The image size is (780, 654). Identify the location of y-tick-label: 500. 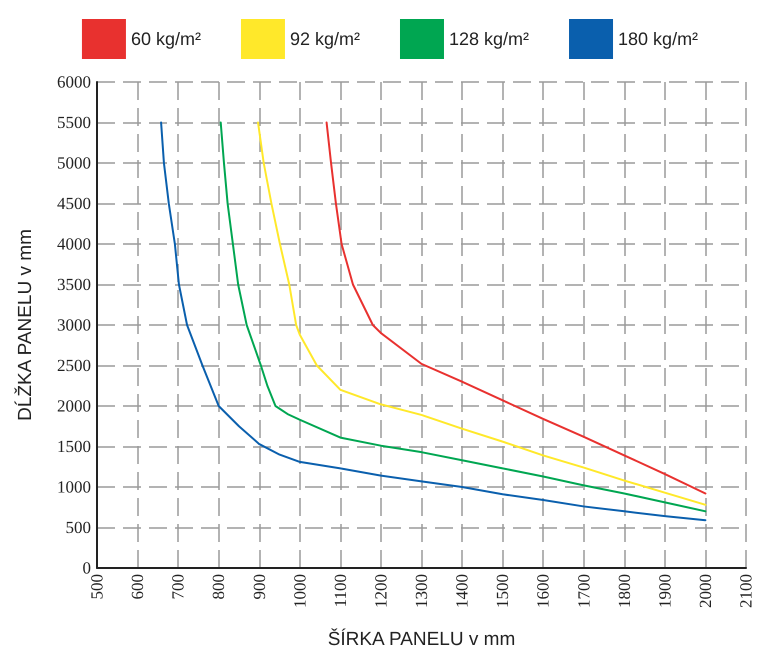
(78, 527).